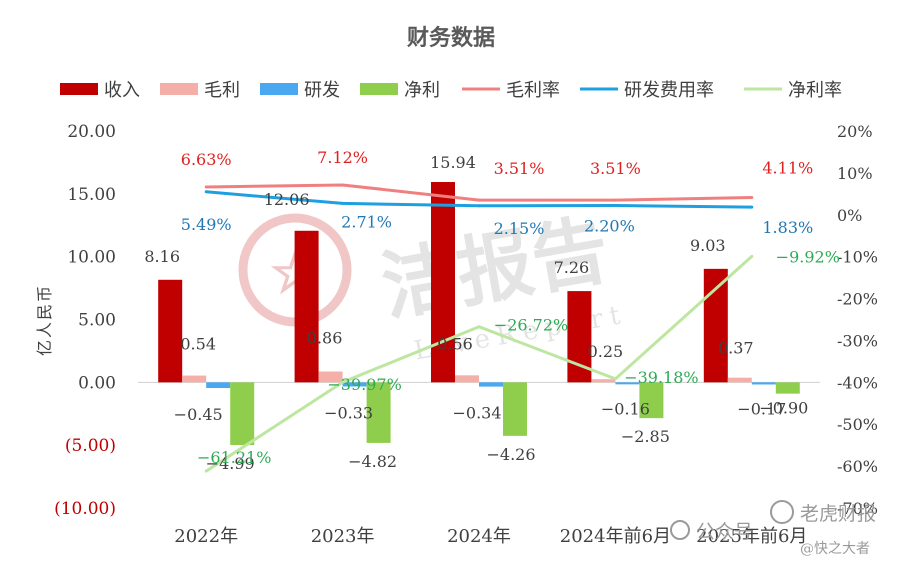 This screenshot has height=569, width=902. What do you see at coordinates (751, 536) in the screenshot?
I see `x-tick-label: 2025年前6月` at bounding box center [751, 536].